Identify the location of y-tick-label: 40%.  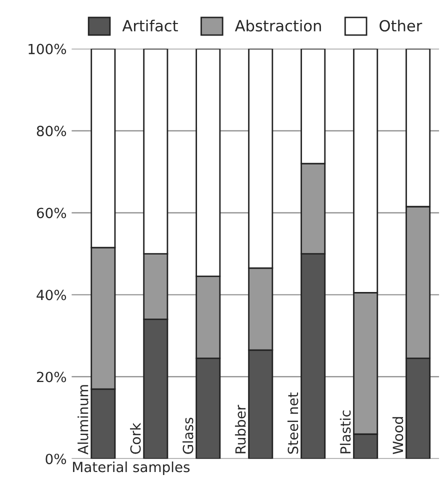
(51, 295).